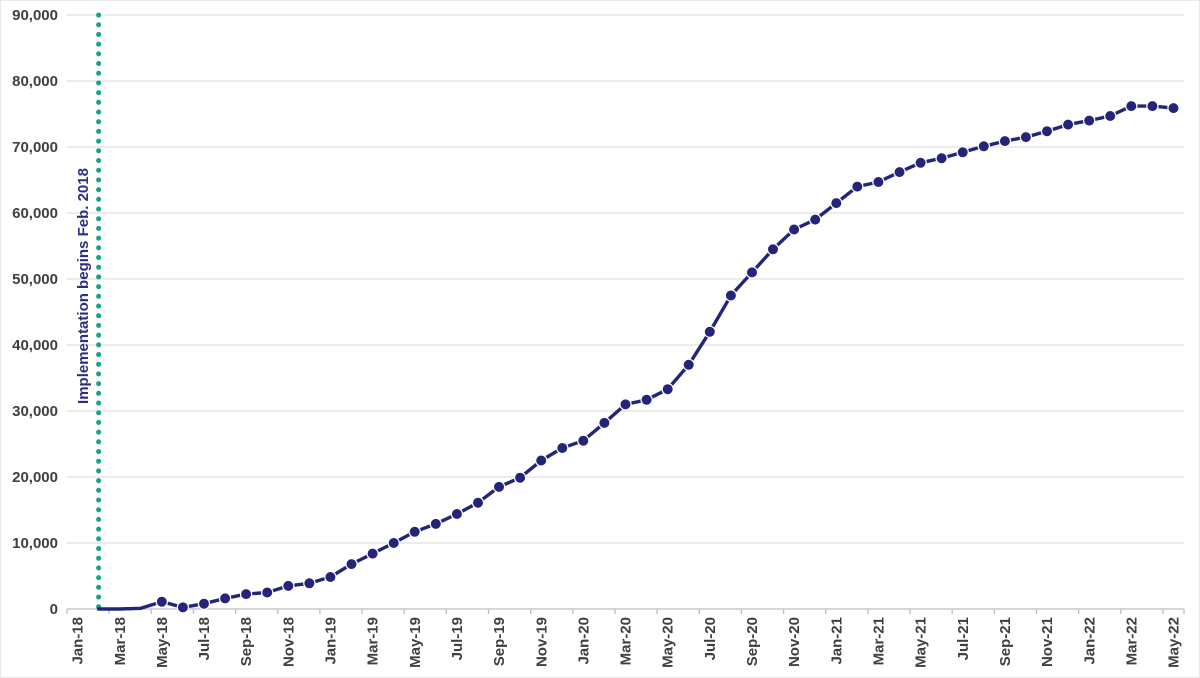 Image resolution: width=1200 pixels, height=678 pixels. I want to click on x-axis-label: Mar-18, so click(120, 641).